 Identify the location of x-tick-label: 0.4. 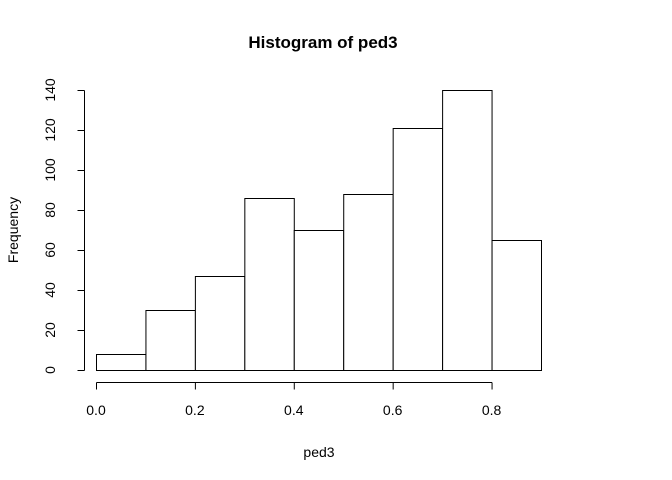
(294, 410).